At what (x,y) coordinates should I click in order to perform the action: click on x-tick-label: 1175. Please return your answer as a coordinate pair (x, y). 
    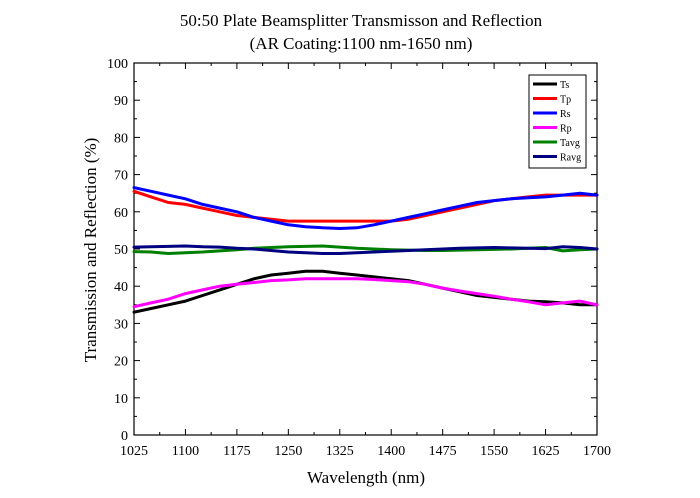
    Looking at the image, I should click on (236, 451).